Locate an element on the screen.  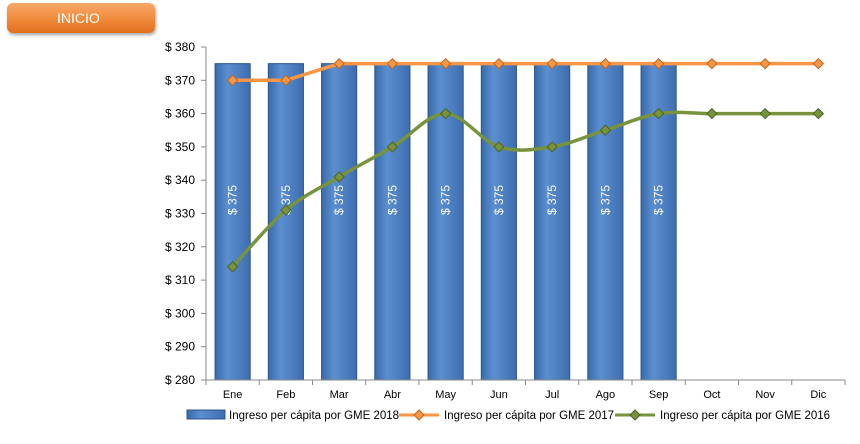
x-tick-label: Mar is located at coordinates (339, 395).